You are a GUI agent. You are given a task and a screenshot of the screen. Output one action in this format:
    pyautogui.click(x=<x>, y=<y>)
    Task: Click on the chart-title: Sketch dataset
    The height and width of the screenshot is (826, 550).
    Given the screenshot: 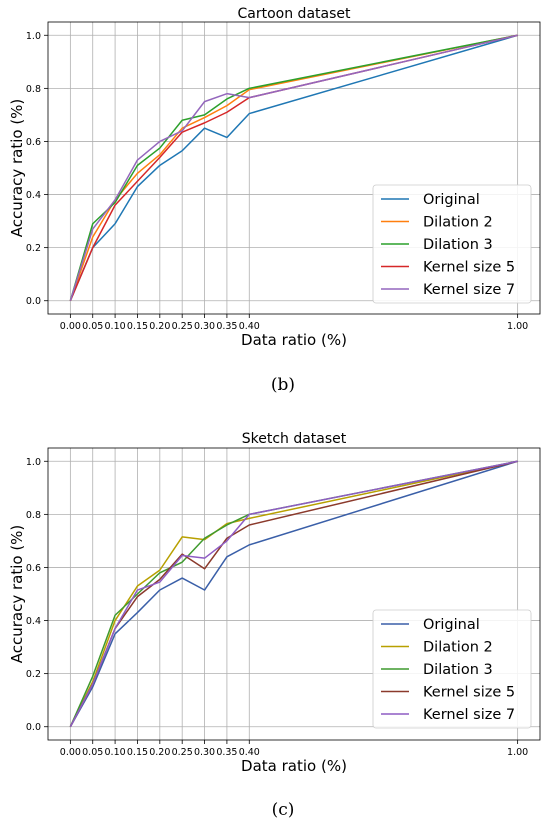 What is the action you would take?
    pyautogui.click(x=294, y=439)
    